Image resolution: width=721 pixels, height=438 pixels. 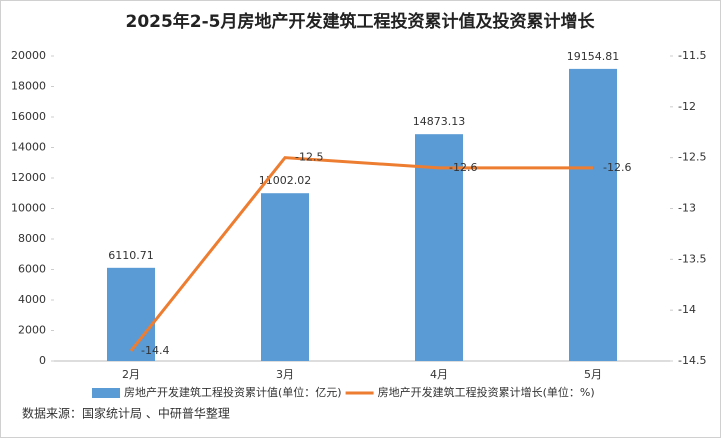 I want to click on y-tick-label: 16000, so click(x=28, y=116).